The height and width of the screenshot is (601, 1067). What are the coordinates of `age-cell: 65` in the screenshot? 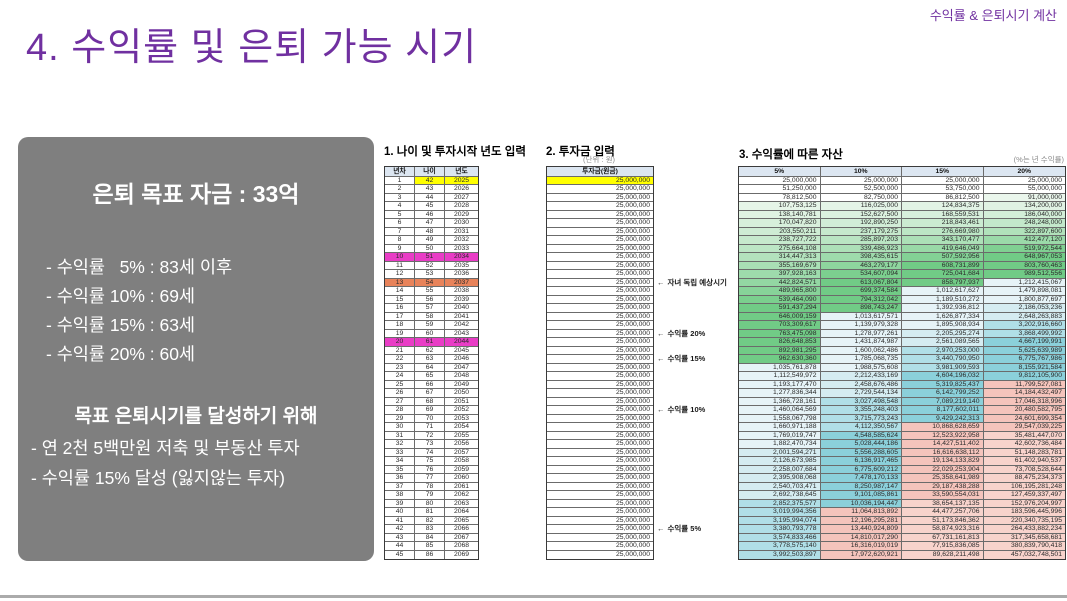 It's located at (430, 376).